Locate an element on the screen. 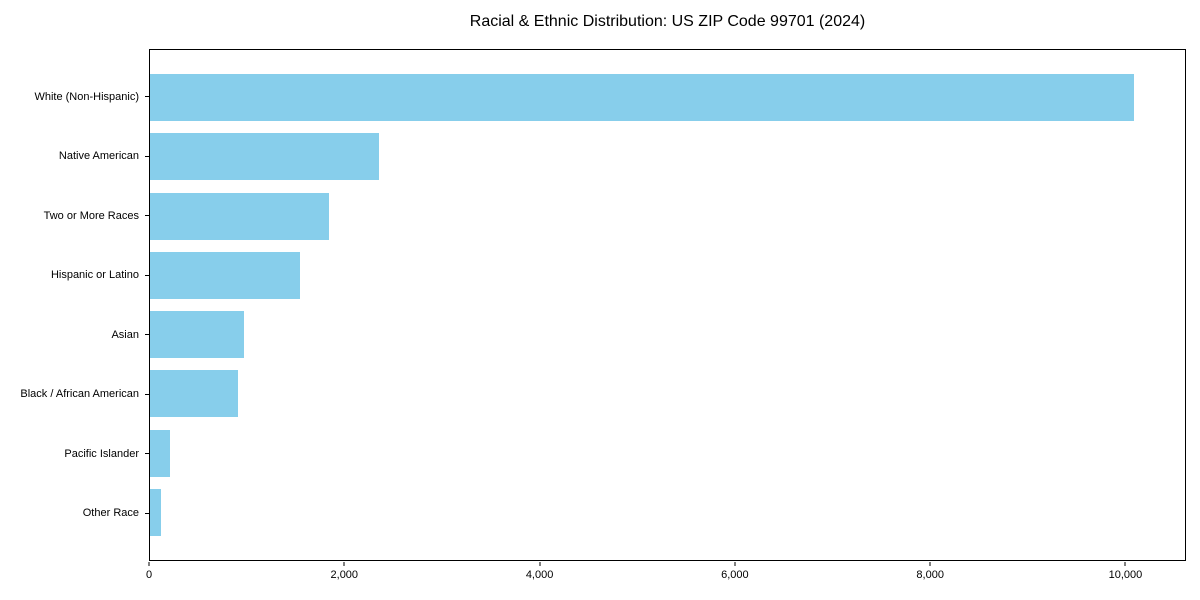 The image size is (1200, 600). y-tick-row: Pacific Islander is located at coordinates (74, 454).